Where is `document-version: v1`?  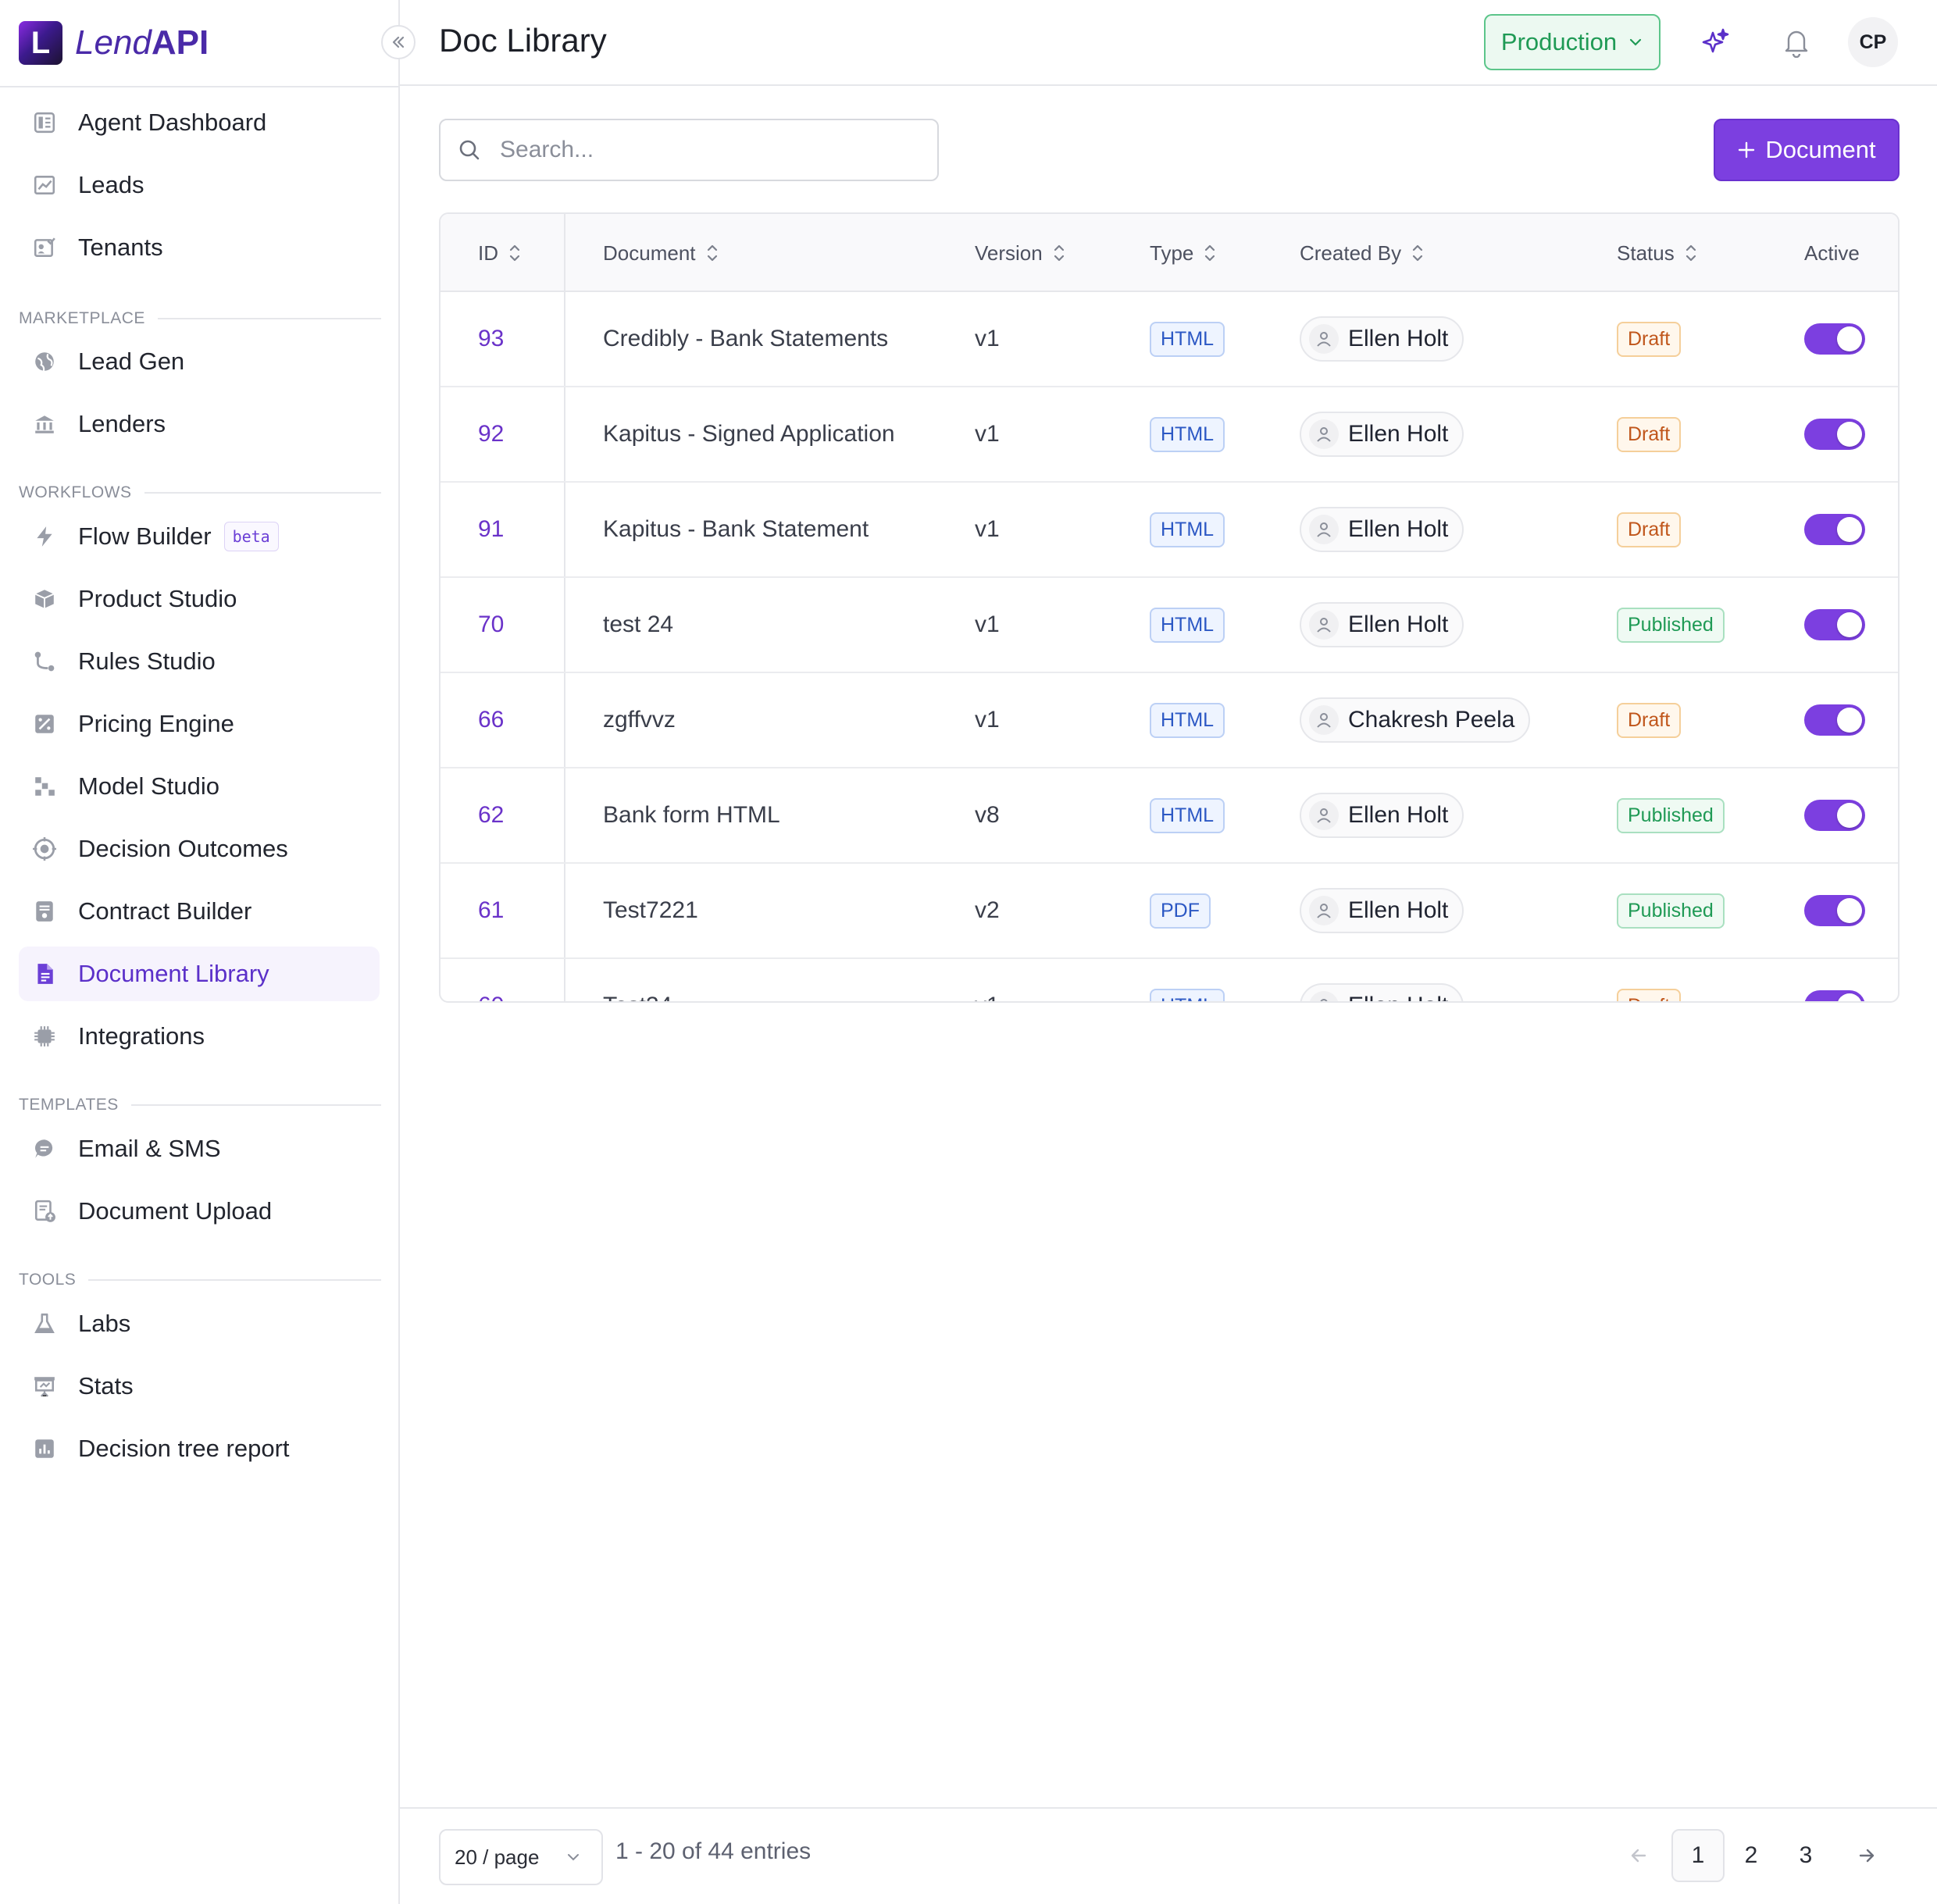
document-version: v1 is located at coordinates (987, 720).